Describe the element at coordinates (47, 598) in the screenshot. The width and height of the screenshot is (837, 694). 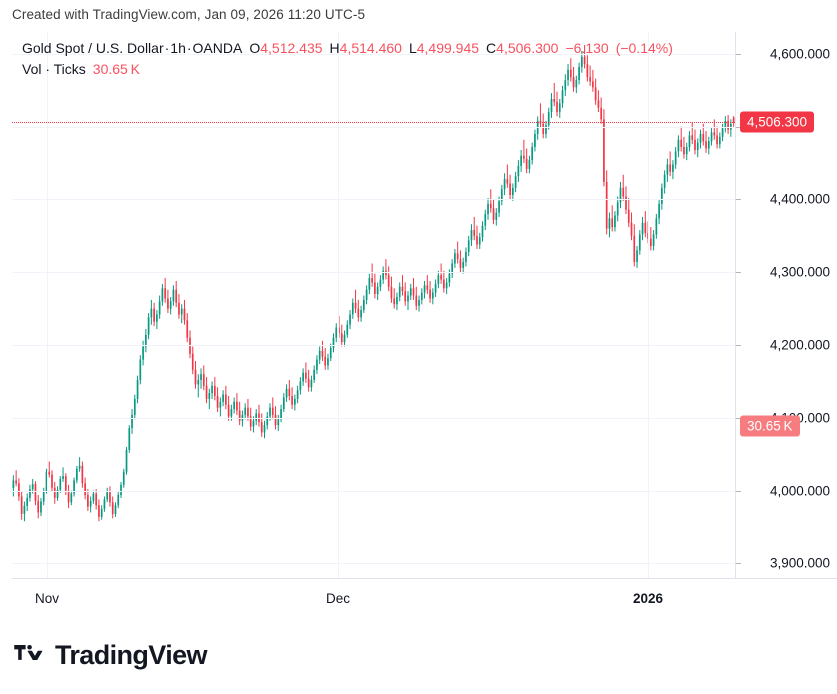
I see `time-axis-label: Nov` at that location.